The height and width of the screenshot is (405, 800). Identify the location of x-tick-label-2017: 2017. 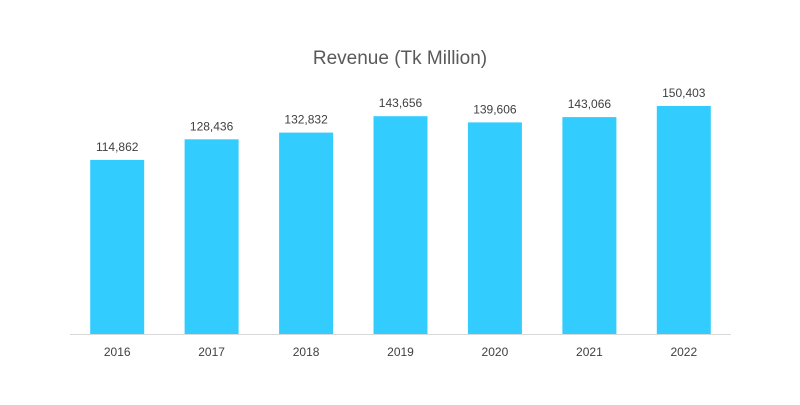
(211, 352).